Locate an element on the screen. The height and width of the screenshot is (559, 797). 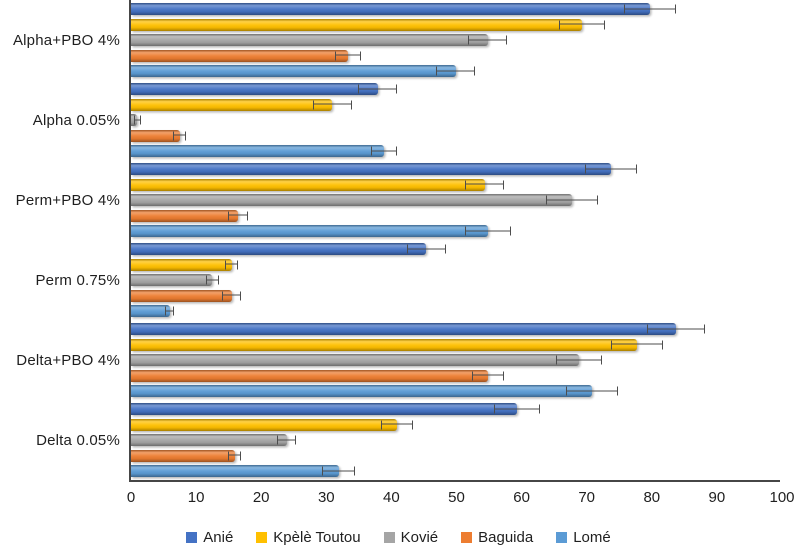
category-label: Perm+PBO 4% is located at coordinates (67, 200).